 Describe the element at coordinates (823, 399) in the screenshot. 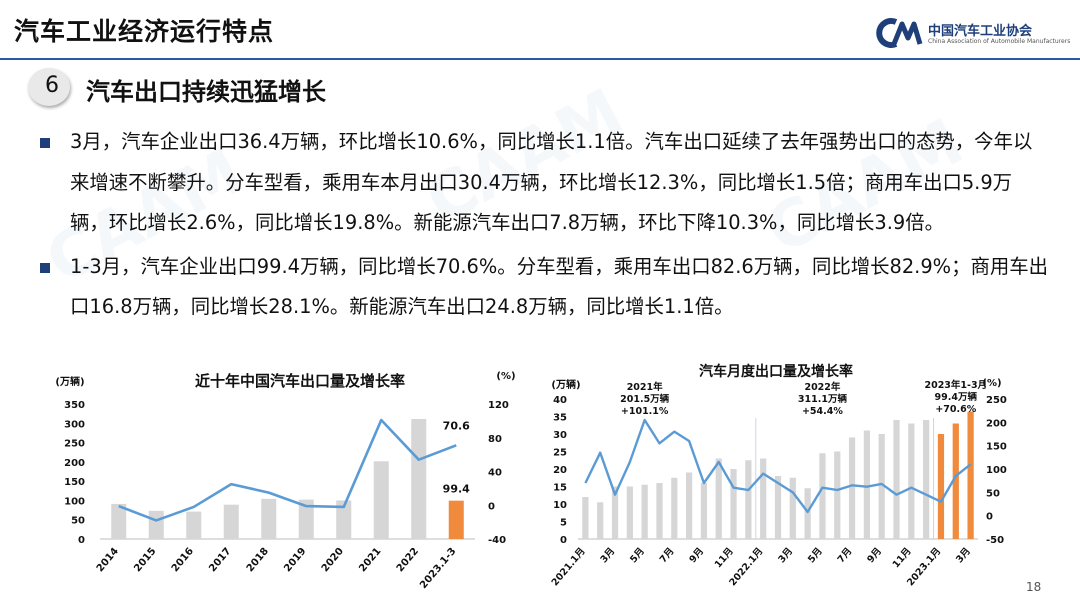

I see `year-annotation: 311.1万辆` at that location.